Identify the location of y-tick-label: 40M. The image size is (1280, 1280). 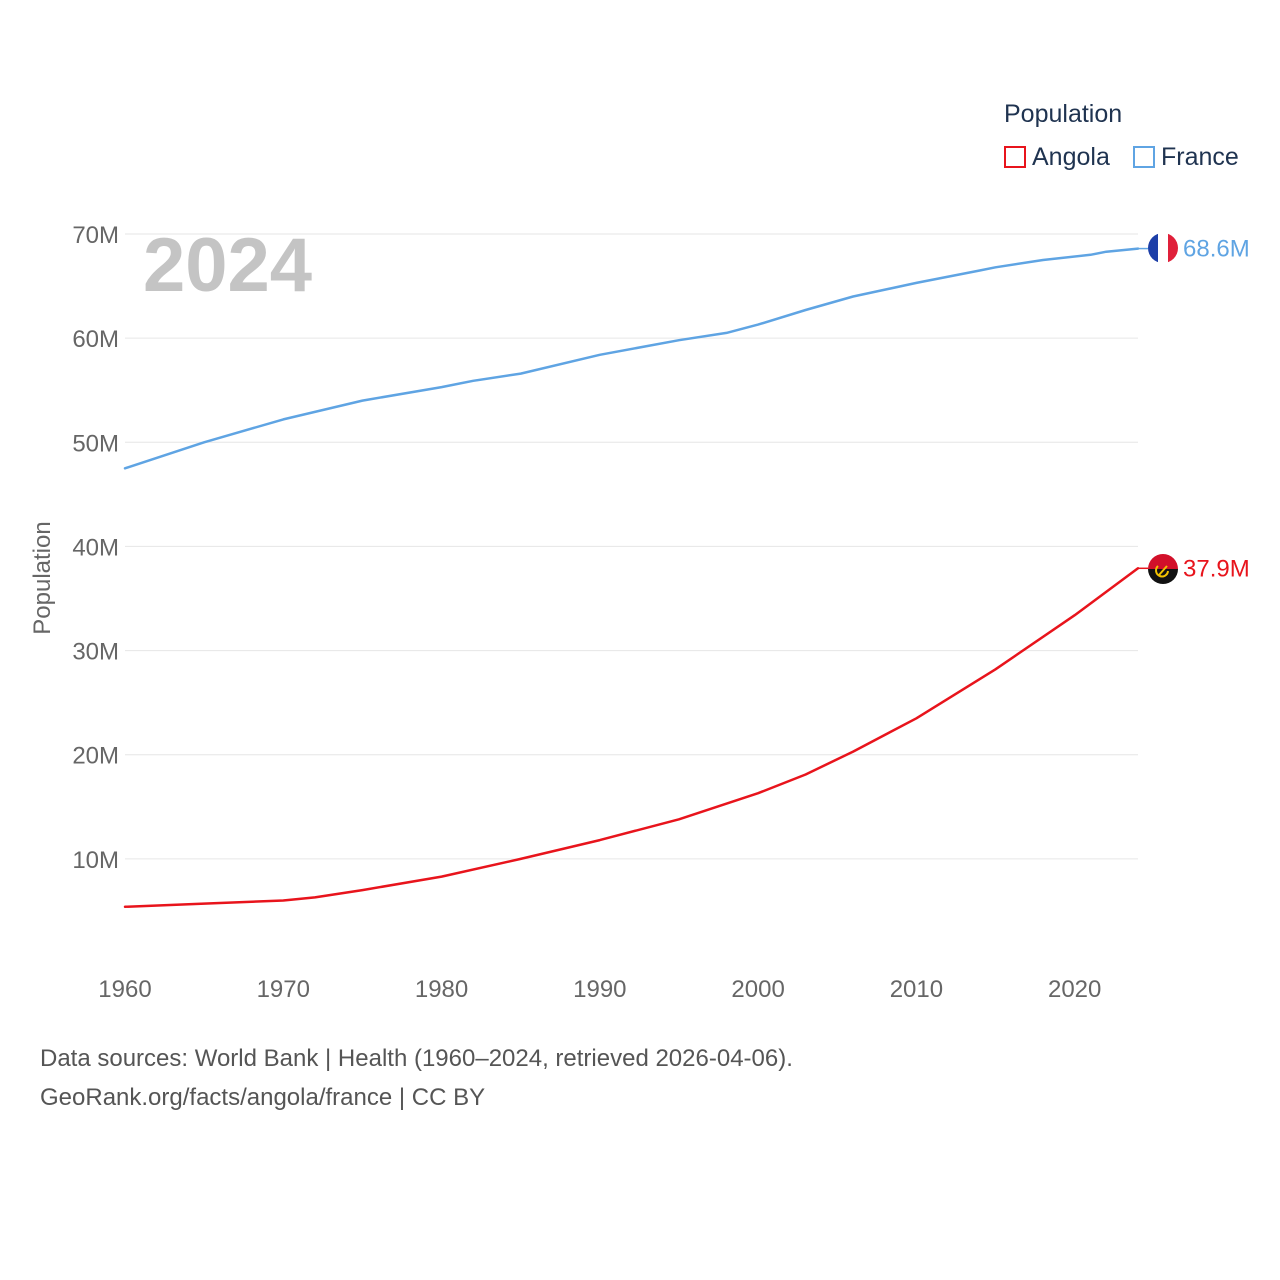
(95, 547).